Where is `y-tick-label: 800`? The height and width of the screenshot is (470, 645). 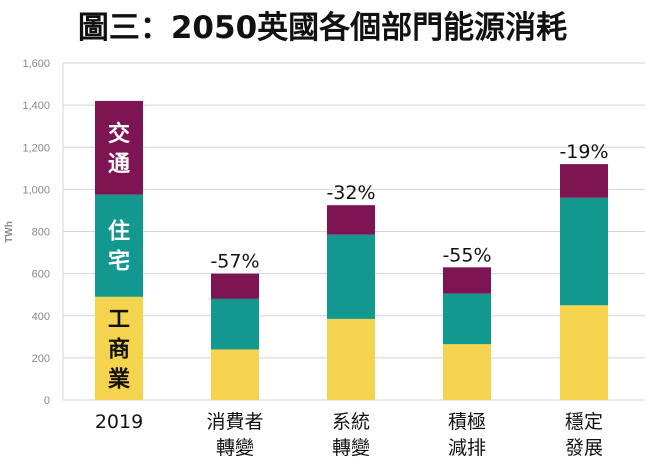 y-tick-label: 800 is located at coordinates (41, 233).